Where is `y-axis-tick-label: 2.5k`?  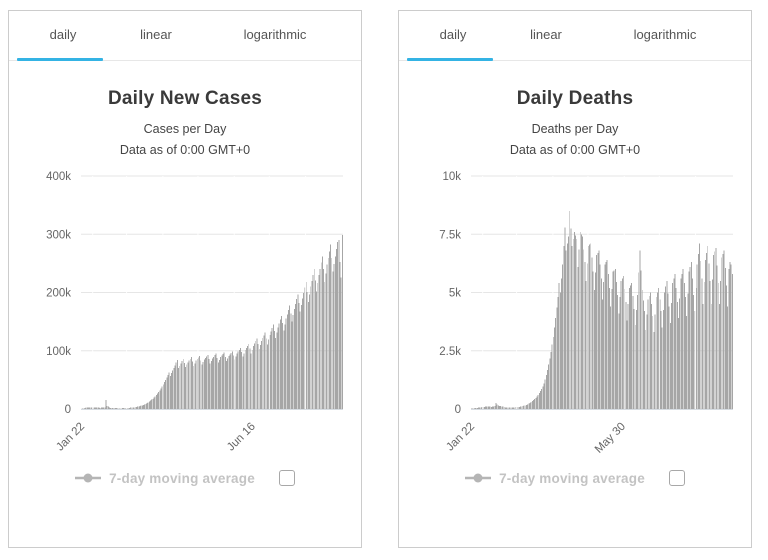
y-axis-tick-label: 2.5k is located at coordinates (450, 352).